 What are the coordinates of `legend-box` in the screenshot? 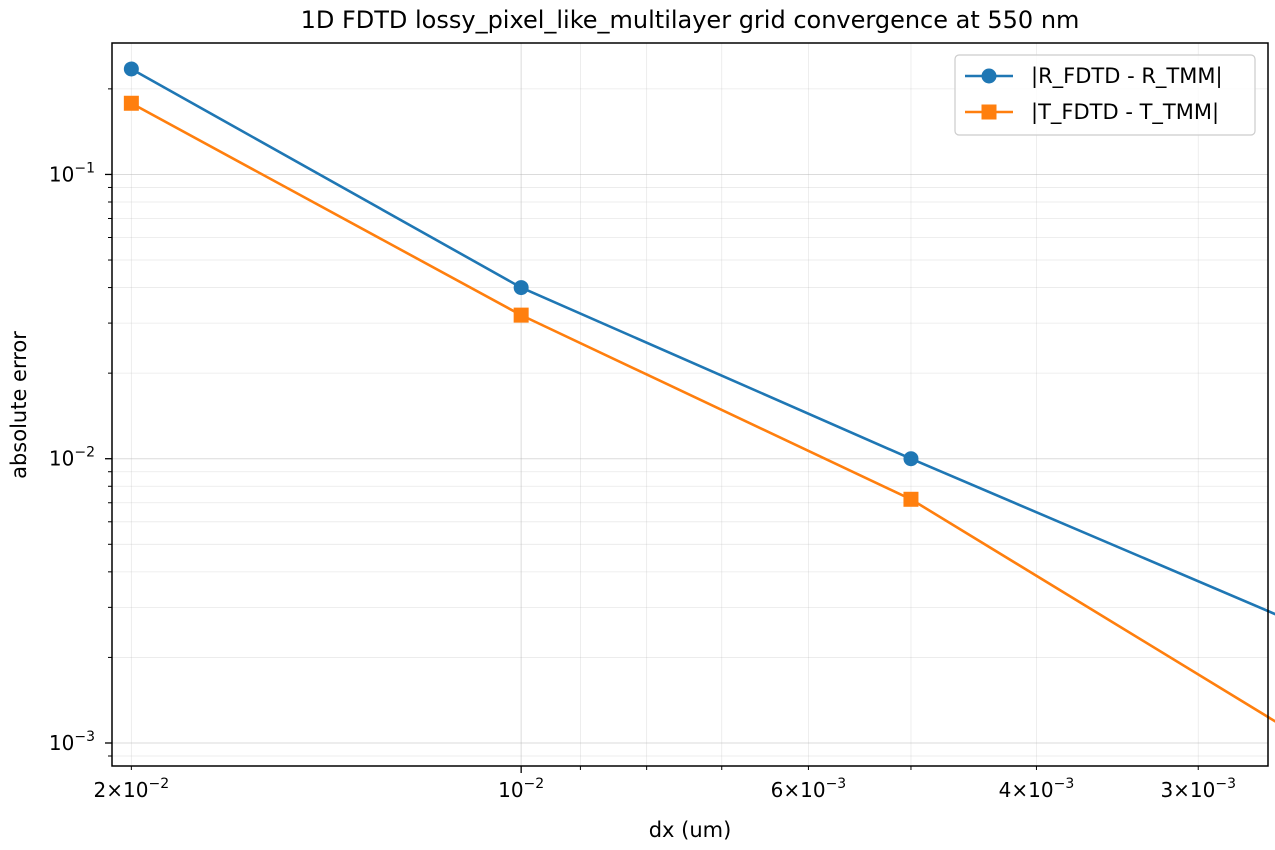 It's located at (1105, 95).